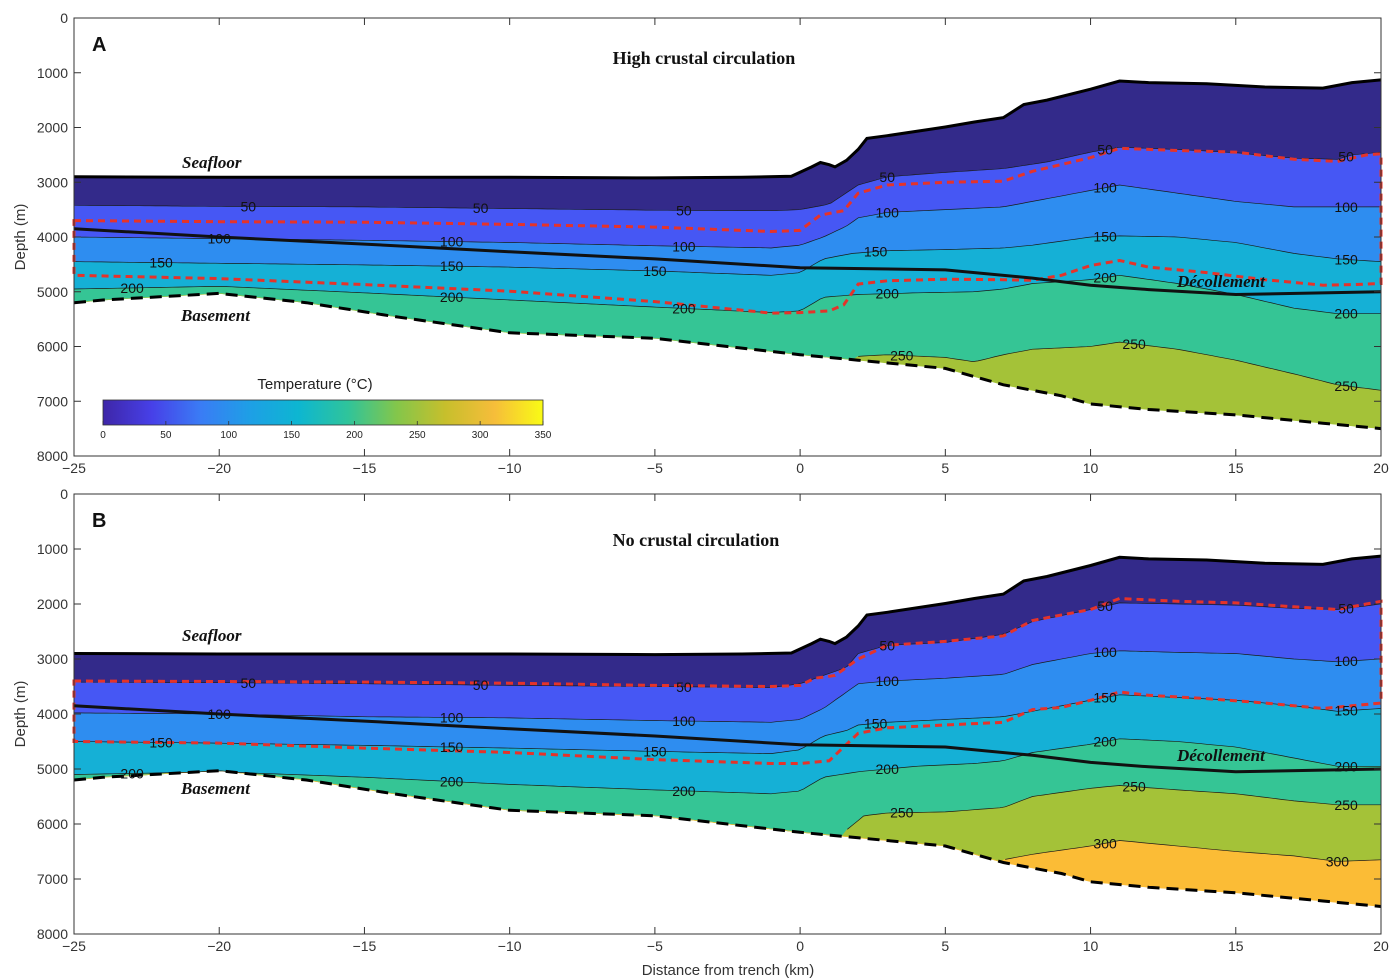 The width and height of the screenshot is (1393, 979). I want to click on seafloor-label-b: Seafloor, so click(212, 635).